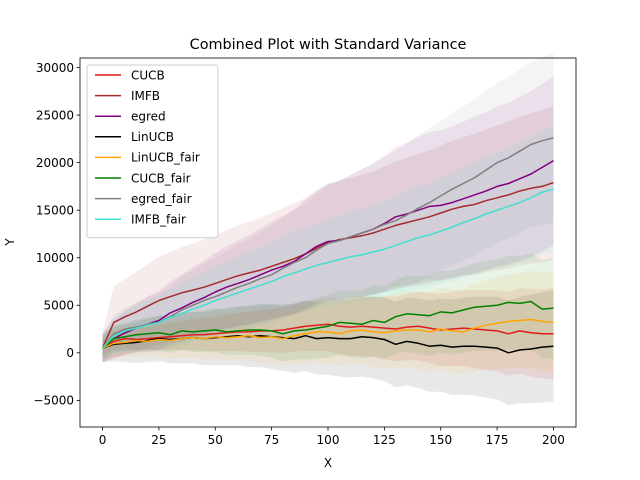  I want to click on x-tick-label: 50, so click(215, 440).